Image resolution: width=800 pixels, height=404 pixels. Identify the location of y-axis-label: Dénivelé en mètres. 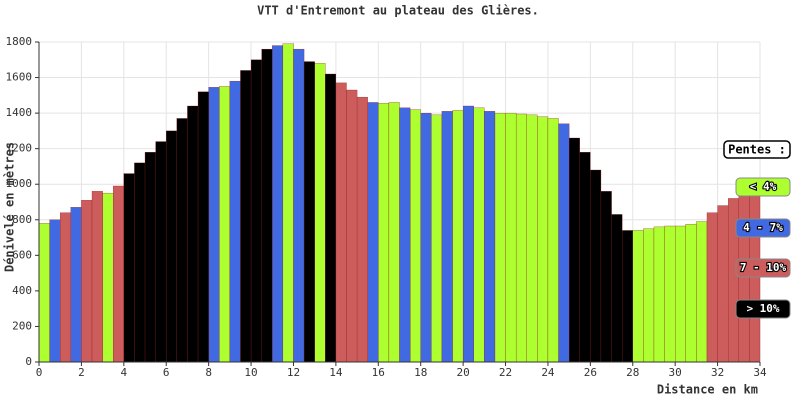
(10, 207).